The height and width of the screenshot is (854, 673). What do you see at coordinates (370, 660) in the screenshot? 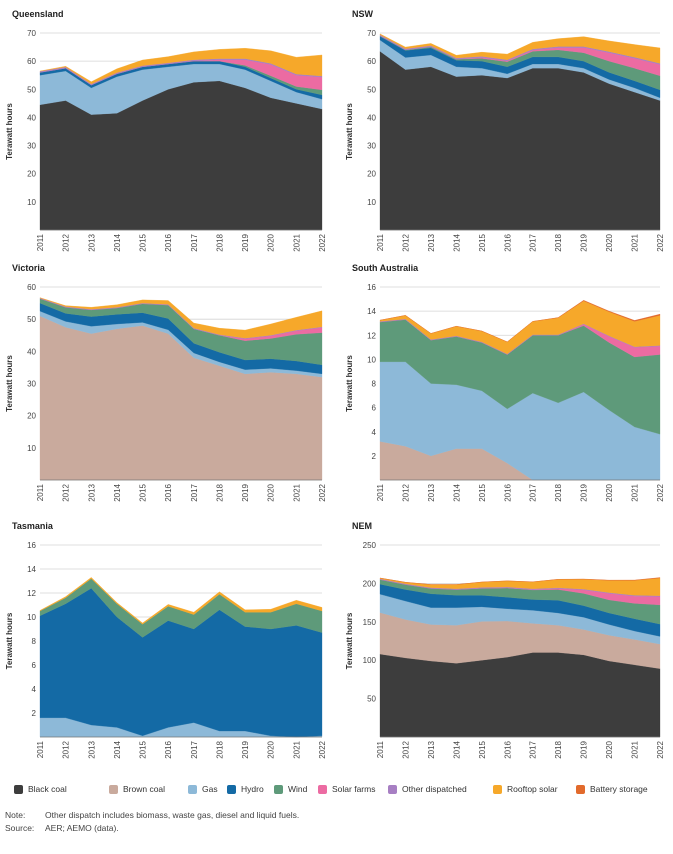
I see `y-tick-label: 100` at bounding box center [370, 660].